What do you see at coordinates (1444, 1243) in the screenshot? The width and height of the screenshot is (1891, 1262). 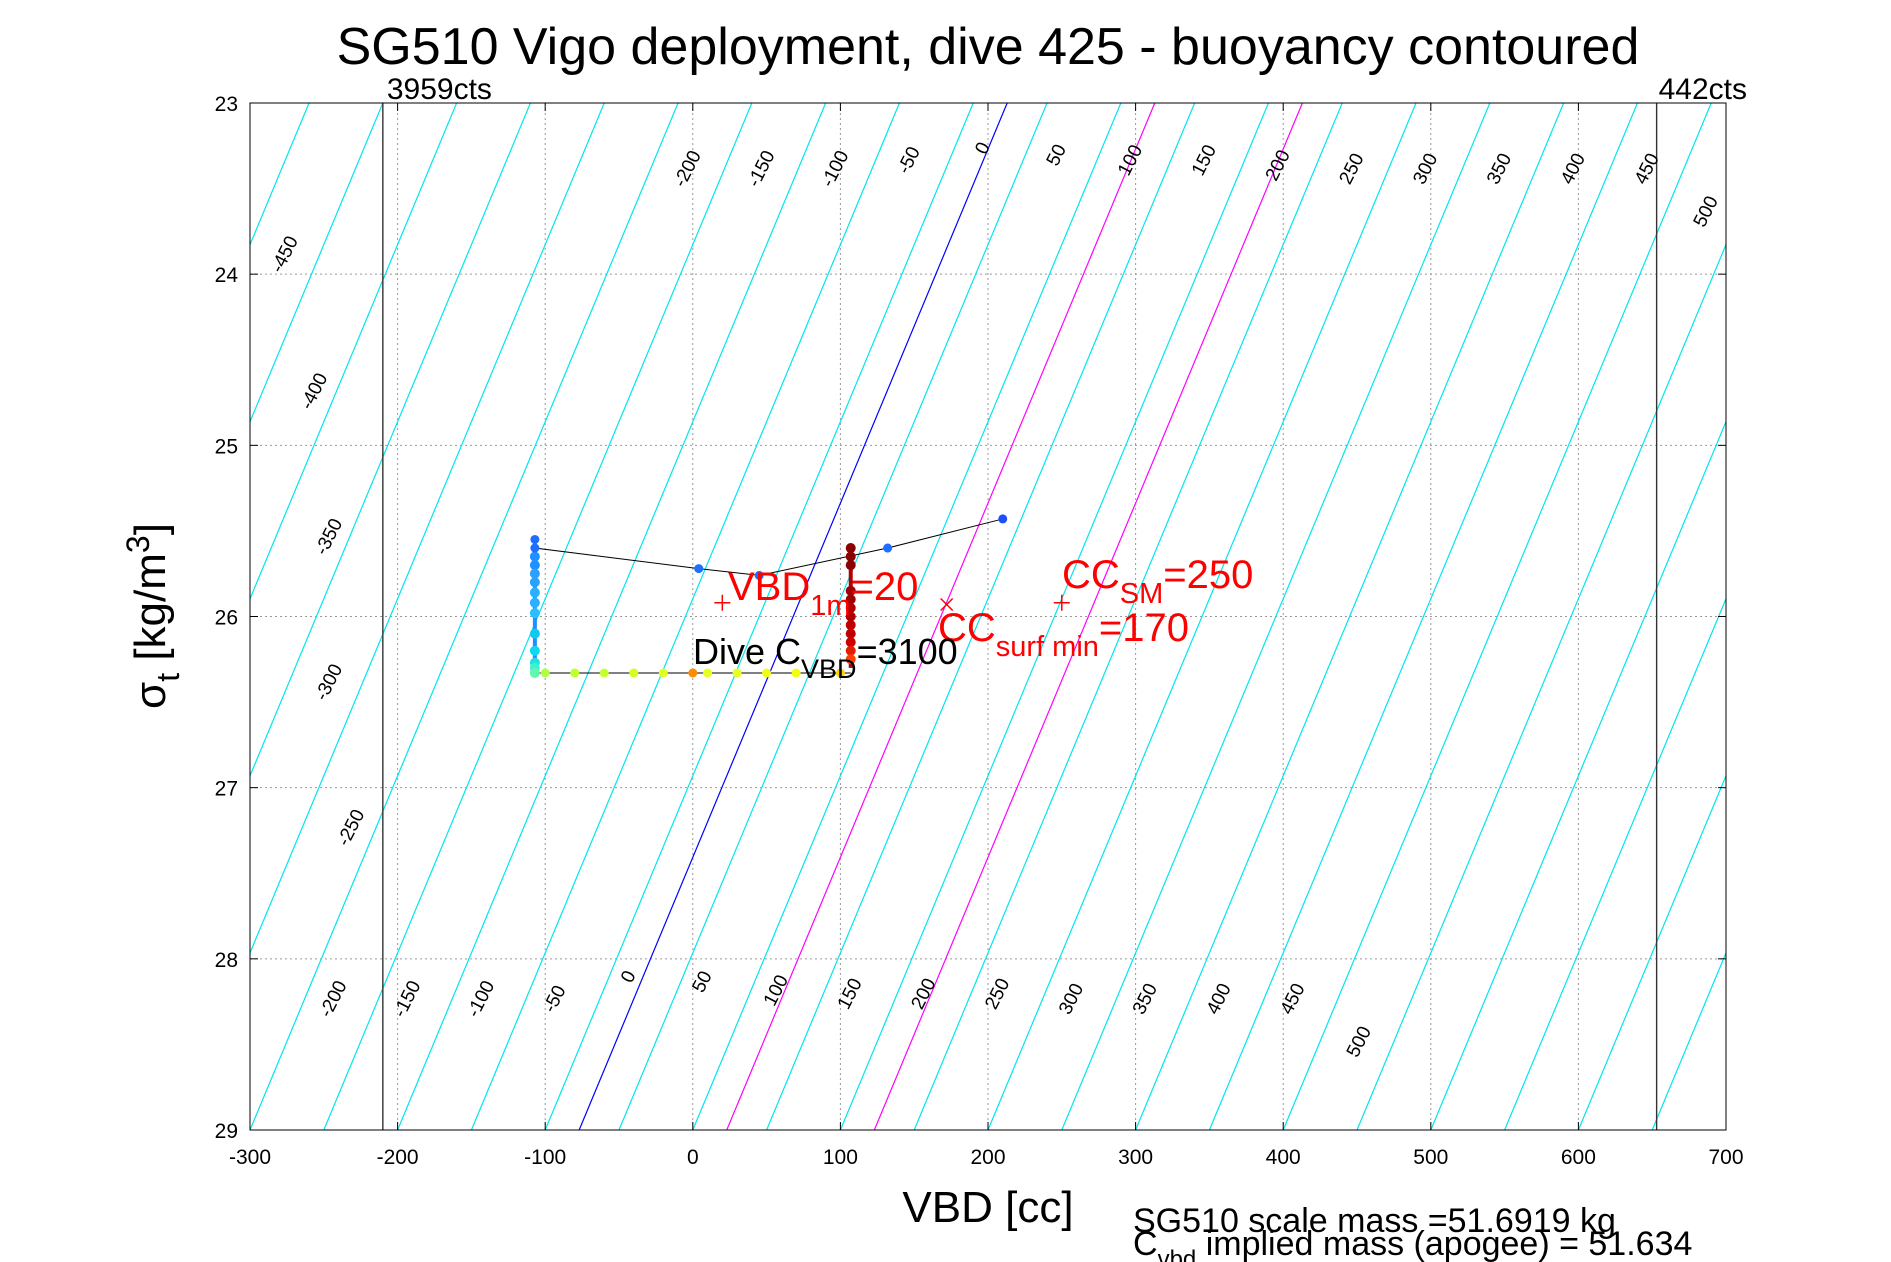 I see `footer-implied-mass-rest: implied mass (apogee) = 51.634` at bounding box center [1444, 1243].